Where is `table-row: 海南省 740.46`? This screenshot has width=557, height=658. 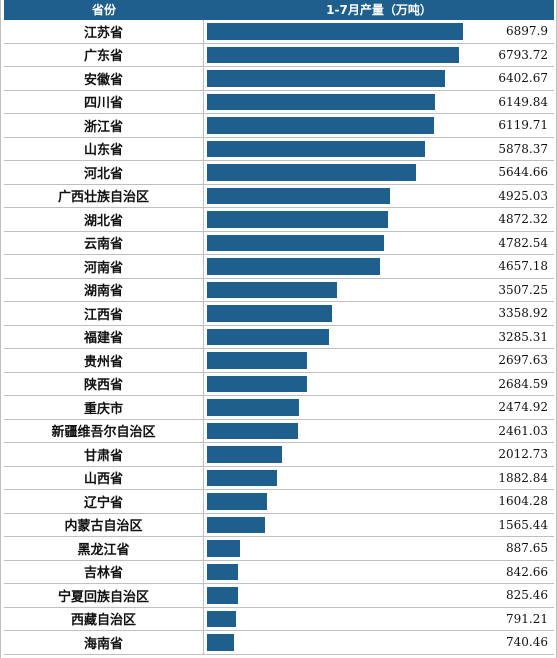 table-row: 海南省 740.46 is located at coordinates (279, 643).